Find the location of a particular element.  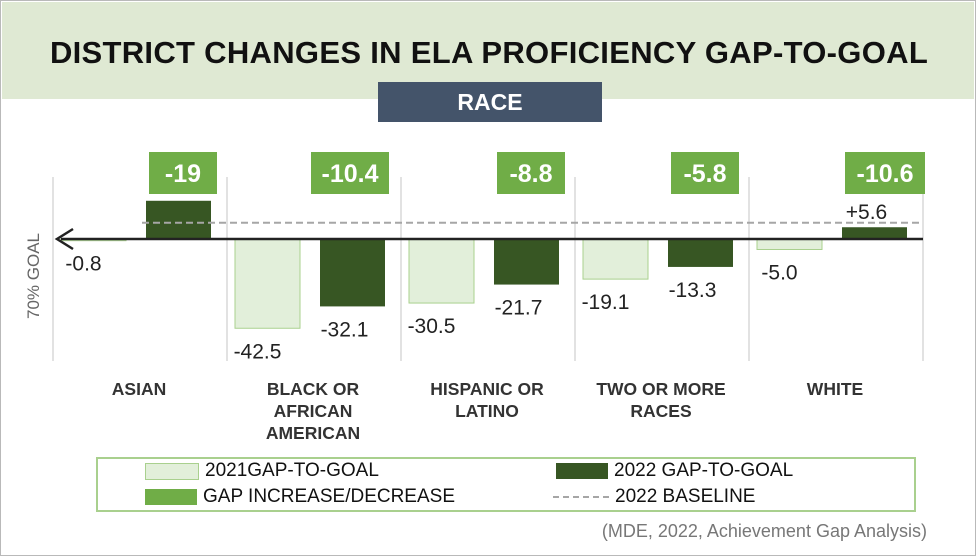

label-2022-gap: +5.6 is located at coordinates (866, 212).